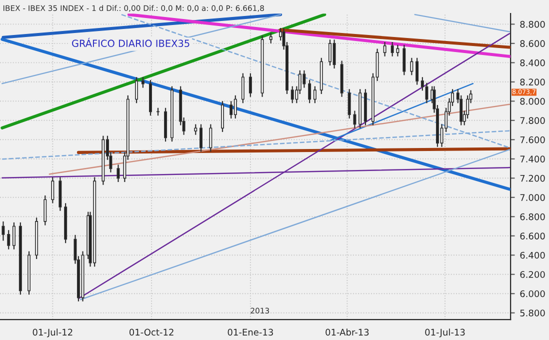 The width and height of the screenshot is (549, 340). I want to click on y-tick-label: 6.000, so click(532, 294).